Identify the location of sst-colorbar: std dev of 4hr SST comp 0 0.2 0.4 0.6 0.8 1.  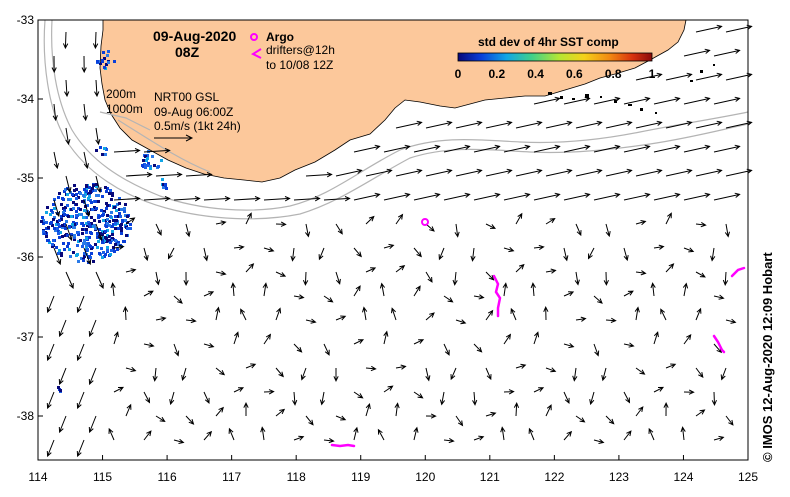
(555, 58).